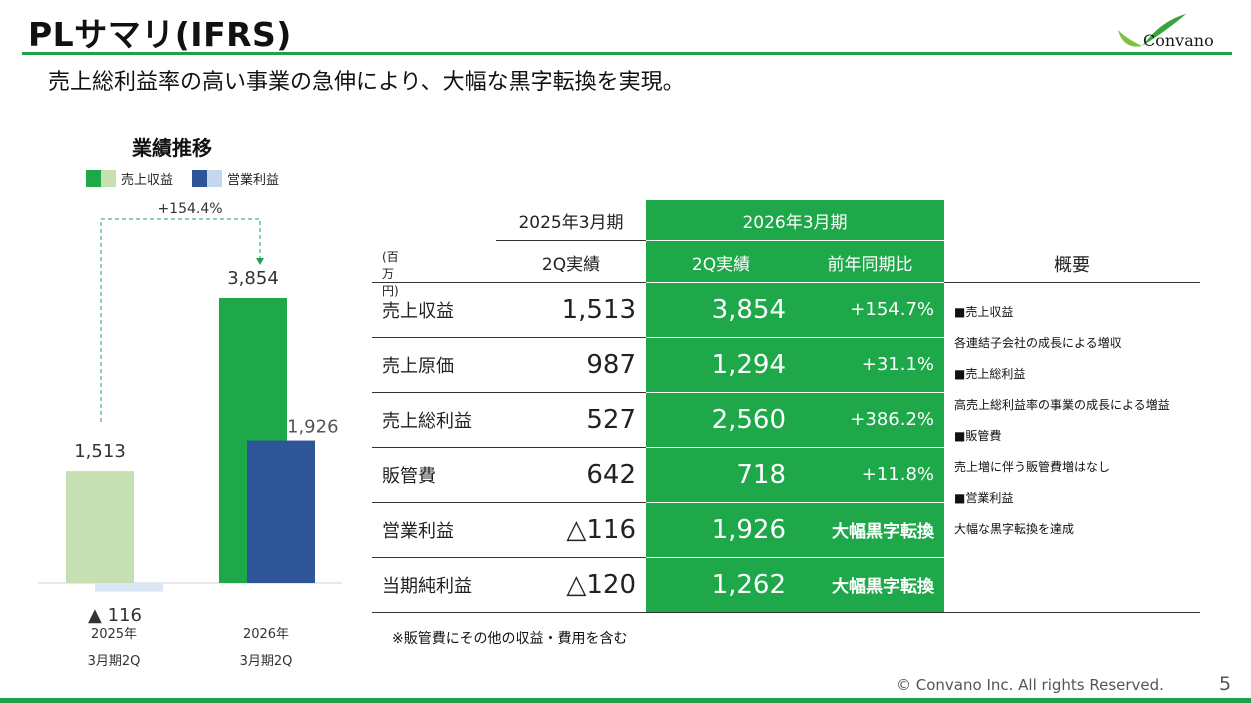 The width and height of the screenshot is (1251, 703). Describe the element at coordinates (721, 264) in the screenshot. I see `header-2q-2026: 2Q実績` at that location.